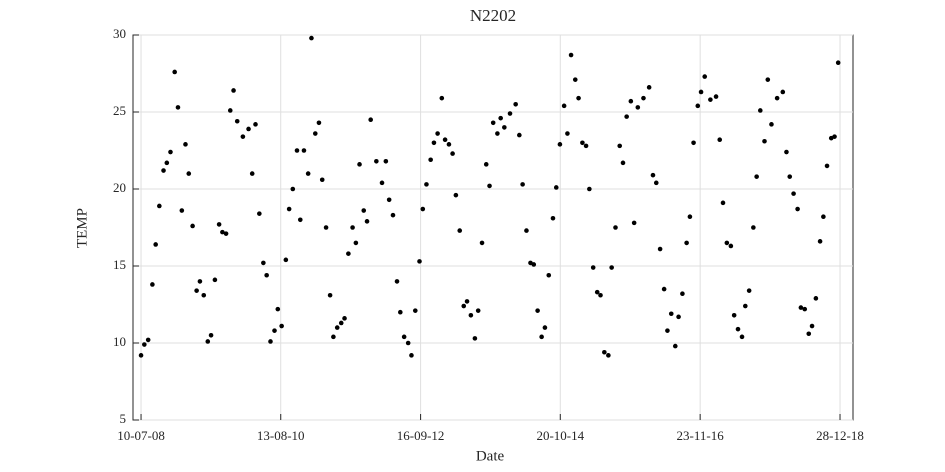  What do you see at coordinates (119, 187) in the screenshot?
I see `y-tick-label: 20` at bounding box center [119, 187].